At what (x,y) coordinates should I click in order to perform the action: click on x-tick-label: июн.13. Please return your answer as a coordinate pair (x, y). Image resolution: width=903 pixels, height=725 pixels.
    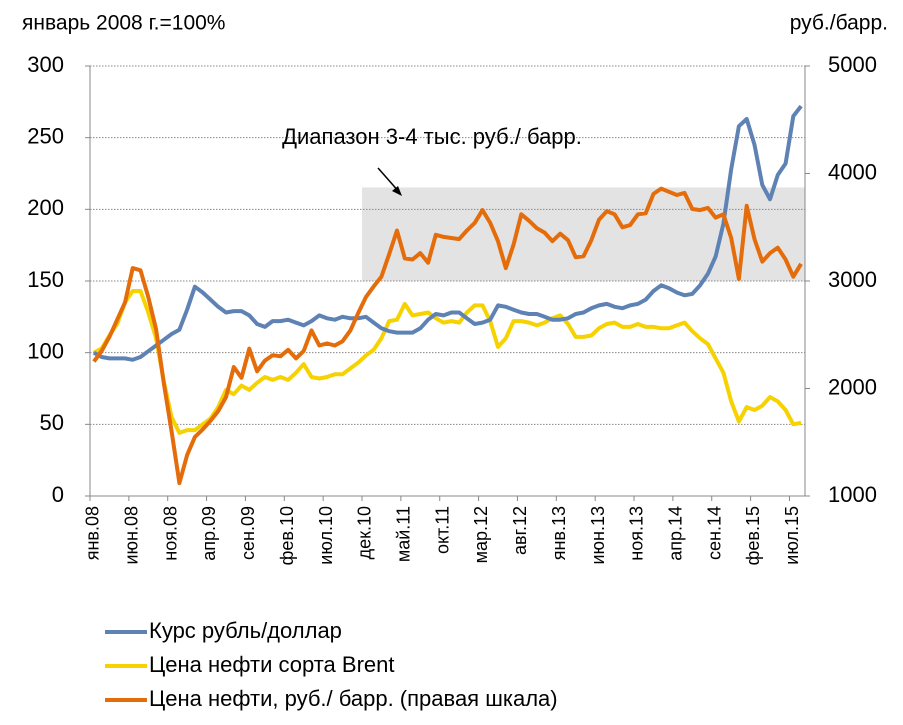
    Looking at the image, I should click on (598, 535).